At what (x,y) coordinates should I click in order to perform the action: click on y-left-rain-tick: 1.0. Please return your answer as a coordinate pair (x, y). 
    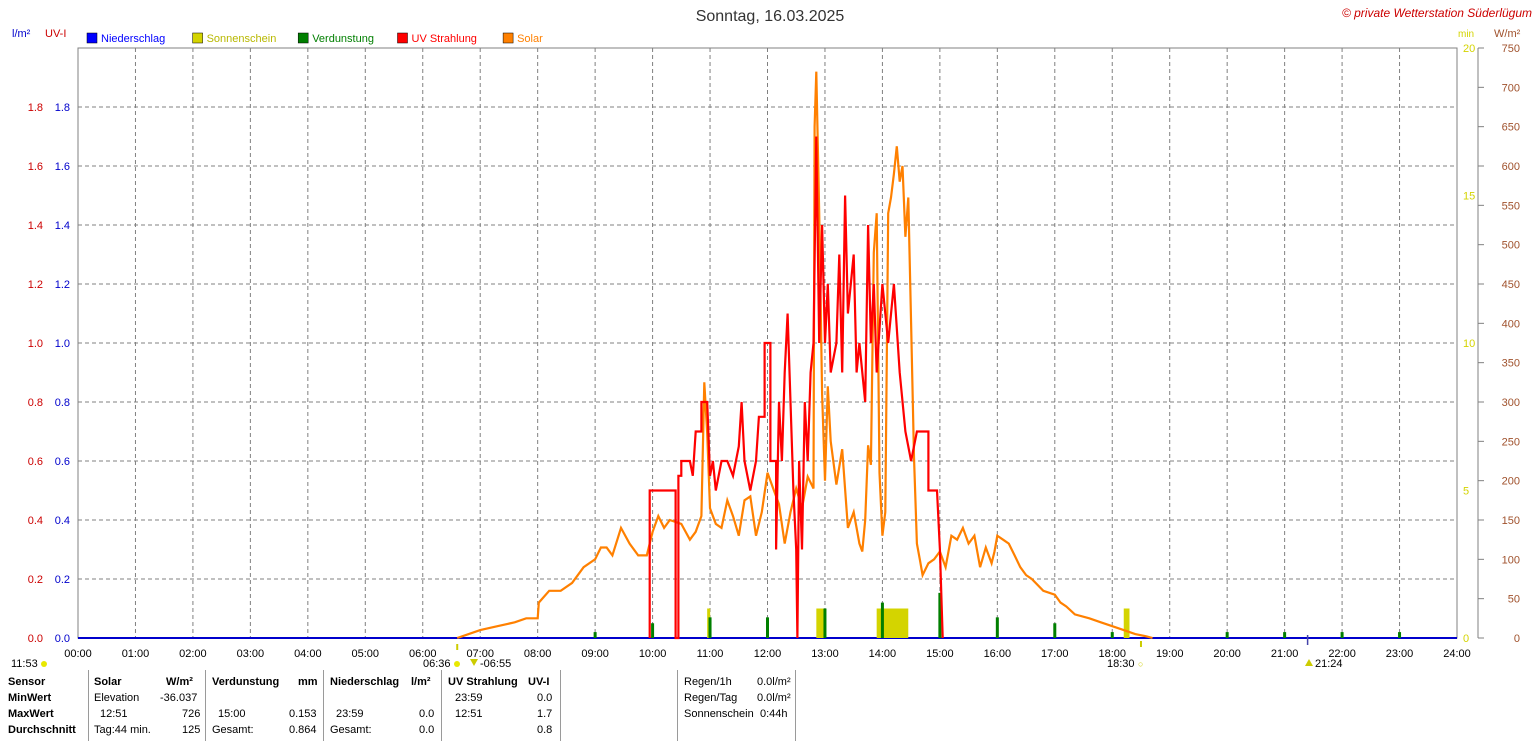
    Looking at the image, I should click on (62, 344).